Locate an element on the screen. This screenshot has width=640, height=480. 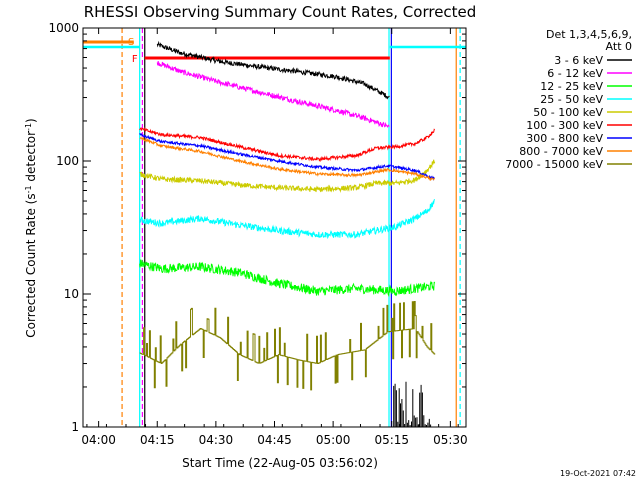
legend-title: Det 1,3,4,5,6,9, is located at coordinates (589, 34).